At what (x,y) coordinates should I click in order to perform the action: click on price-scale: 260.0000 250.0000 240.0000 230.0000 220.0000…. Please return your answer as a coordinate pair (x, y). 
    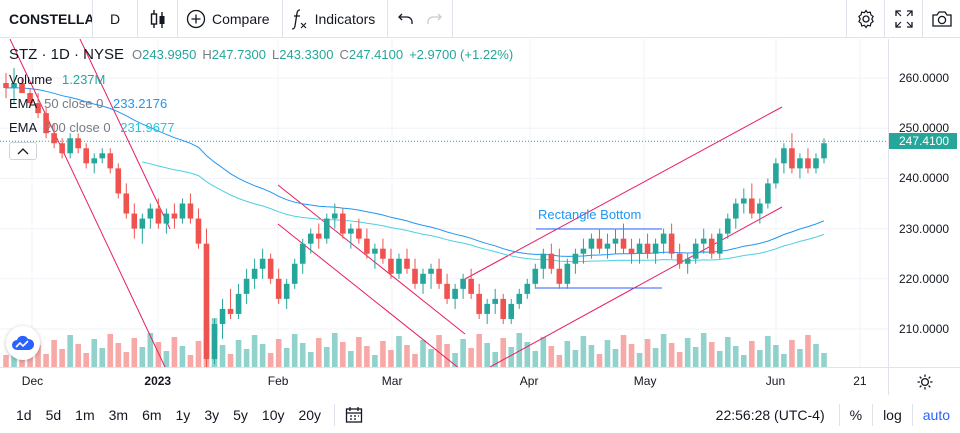
    Looking at the image, I should click on (924, 203).